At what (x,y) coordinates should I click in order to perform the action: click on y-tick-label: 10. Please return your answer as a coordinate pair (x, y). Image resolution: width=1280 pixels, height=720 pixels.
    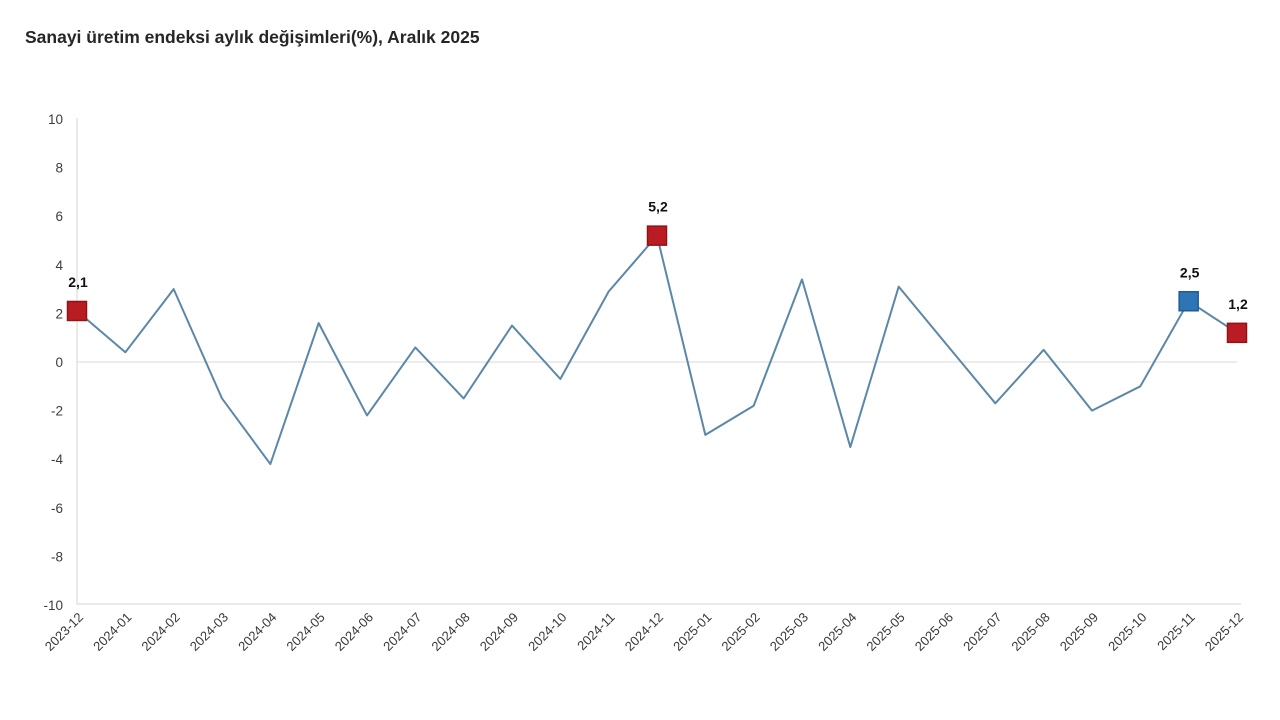
    Looking at the image, I should click on (55, 119).